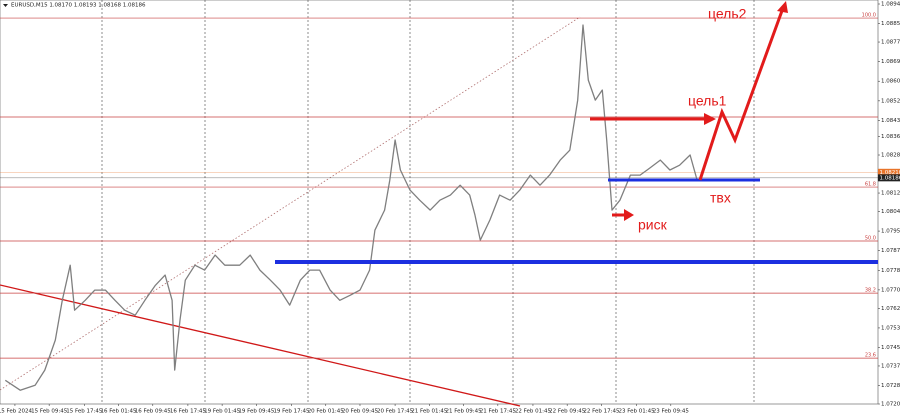  I want to click on x-tick-label: 16 Feb 17:45, so click(188, 412).